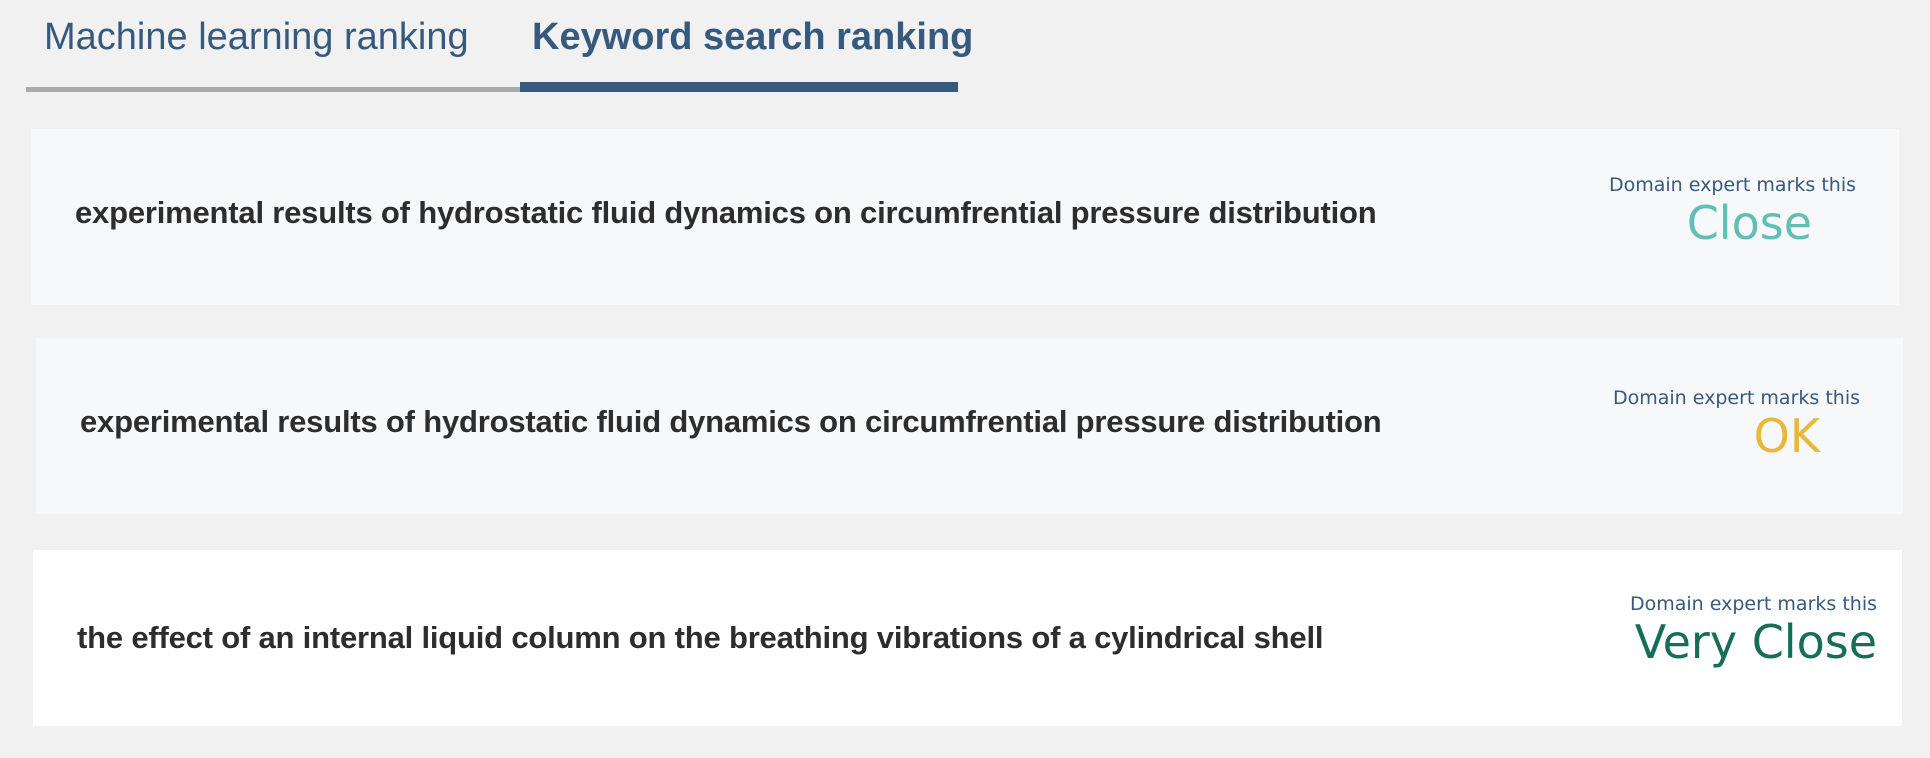  Describe the element at coordinates (256, 37) in the screenshot. I see `tab-label: Machine learning ranking` at that location.